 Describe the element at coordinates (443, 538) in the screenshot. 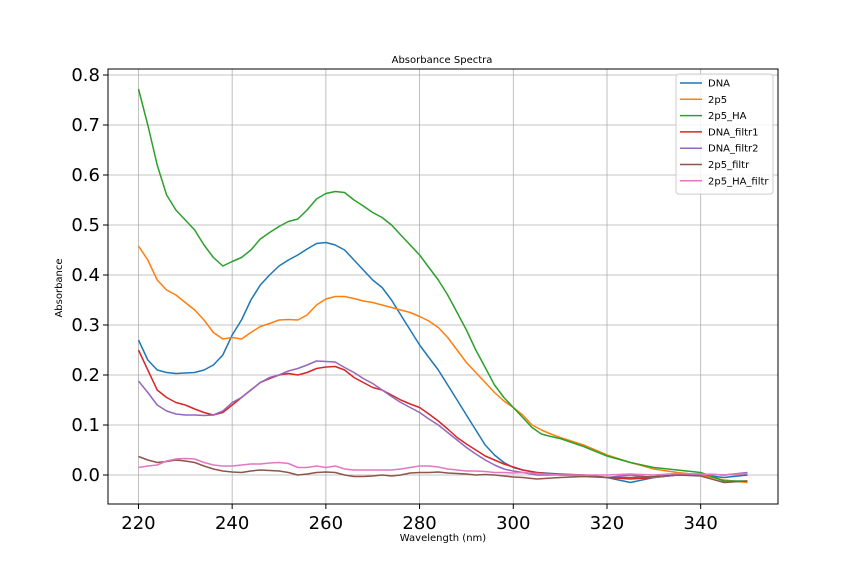

I see `x-axis-label: Wavelength (nm)` at that location.